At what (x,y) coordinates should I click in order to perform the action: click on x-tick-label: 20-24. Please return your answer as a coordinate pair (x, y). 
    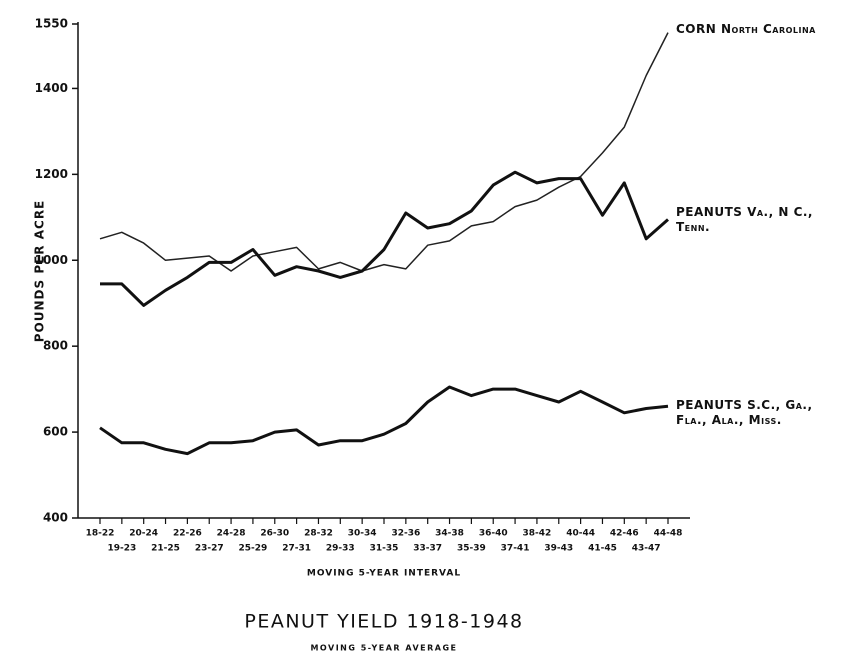
    Looking at the image, I should click on (143, 534).